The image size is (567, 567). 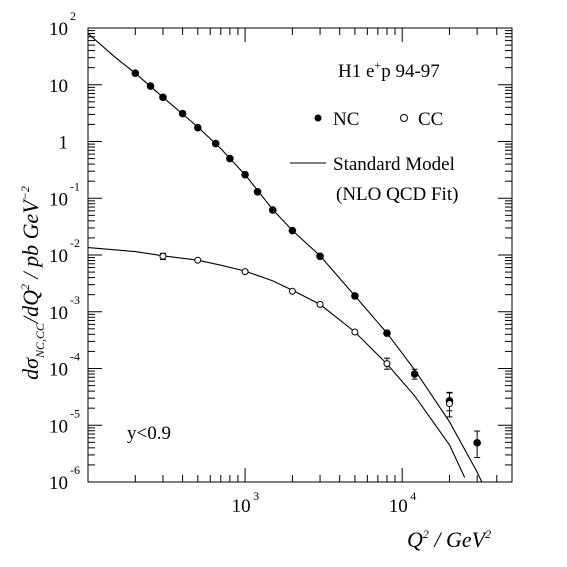 I want to click on y-axis-title: dσNC,CC/dQ2 / pb GeV−2, so click(x=32, y=283).